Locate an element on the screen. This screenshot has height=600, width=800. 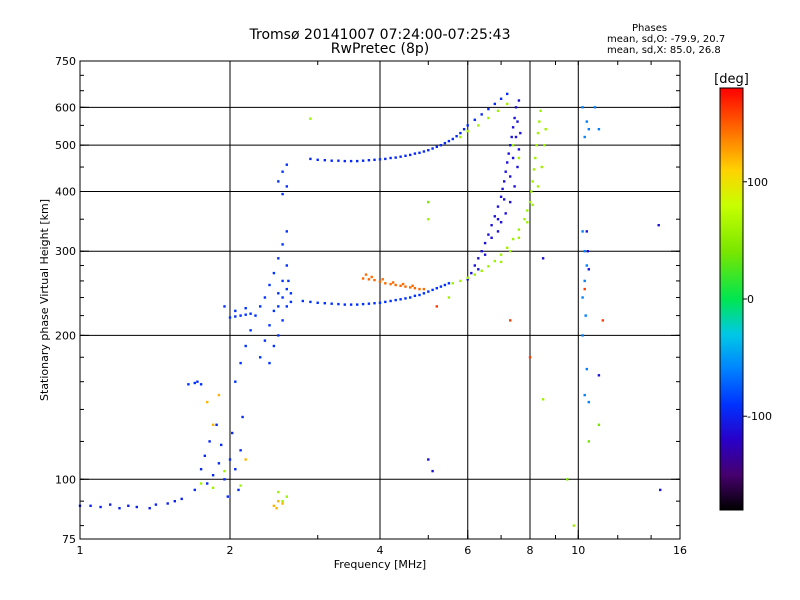
x-tick-label: 6 is located at coordinates (467, 550).